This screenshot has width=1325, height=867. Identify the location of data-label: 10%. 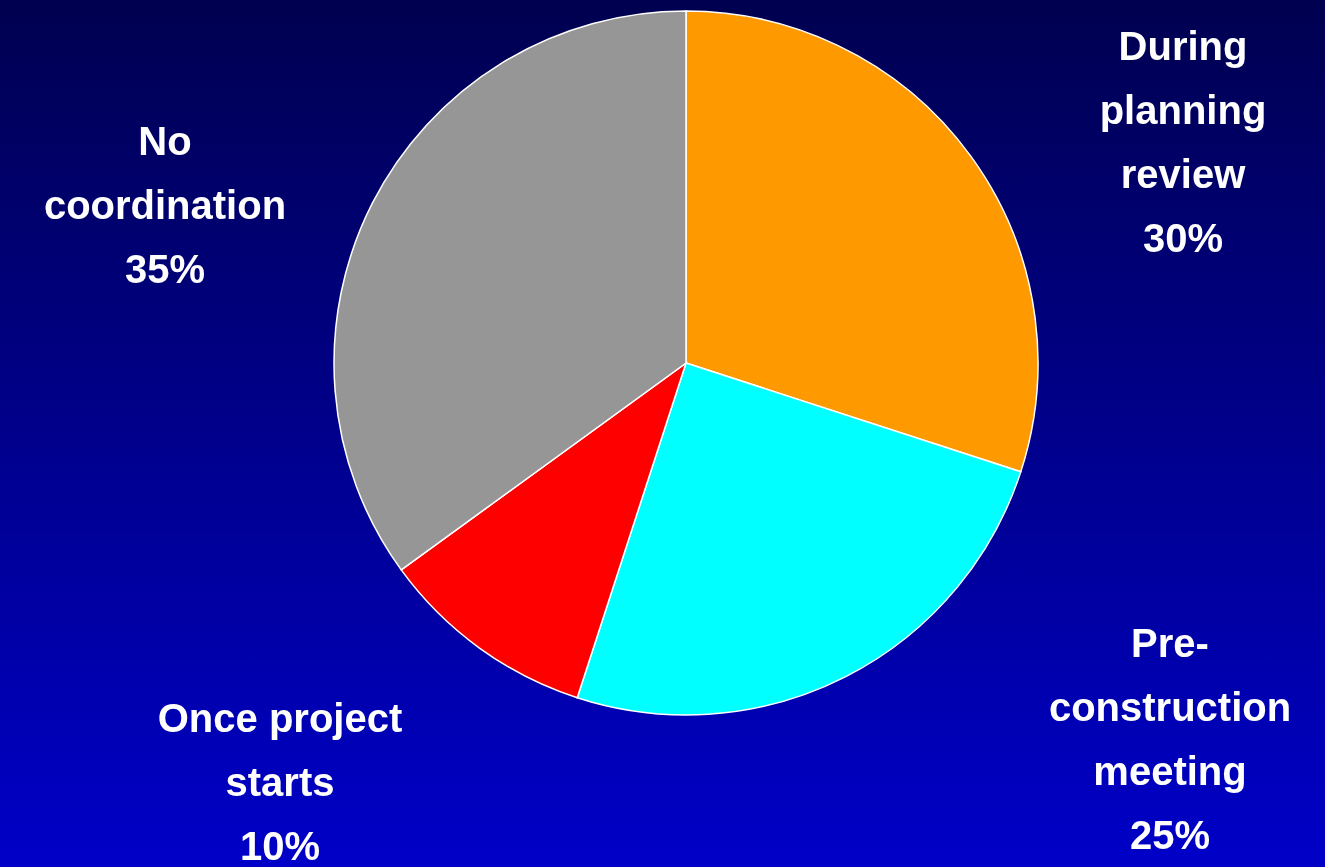
(280, 845).